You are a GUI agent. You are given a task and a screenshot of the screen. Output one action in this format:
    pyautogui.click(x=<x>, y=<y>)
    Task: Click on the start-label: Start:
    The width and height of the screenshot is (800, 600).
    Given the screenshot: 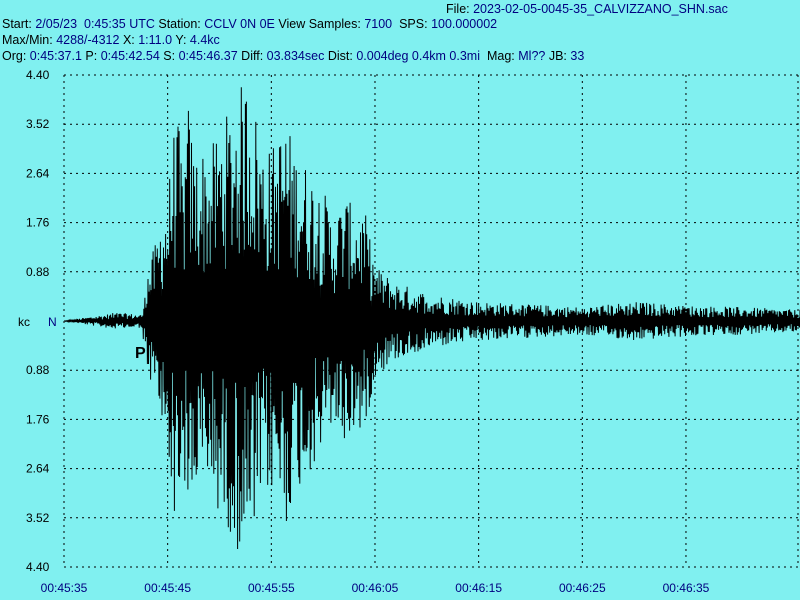 What is the action you would take?
    pyautogui.click(x=17, y=24)
    